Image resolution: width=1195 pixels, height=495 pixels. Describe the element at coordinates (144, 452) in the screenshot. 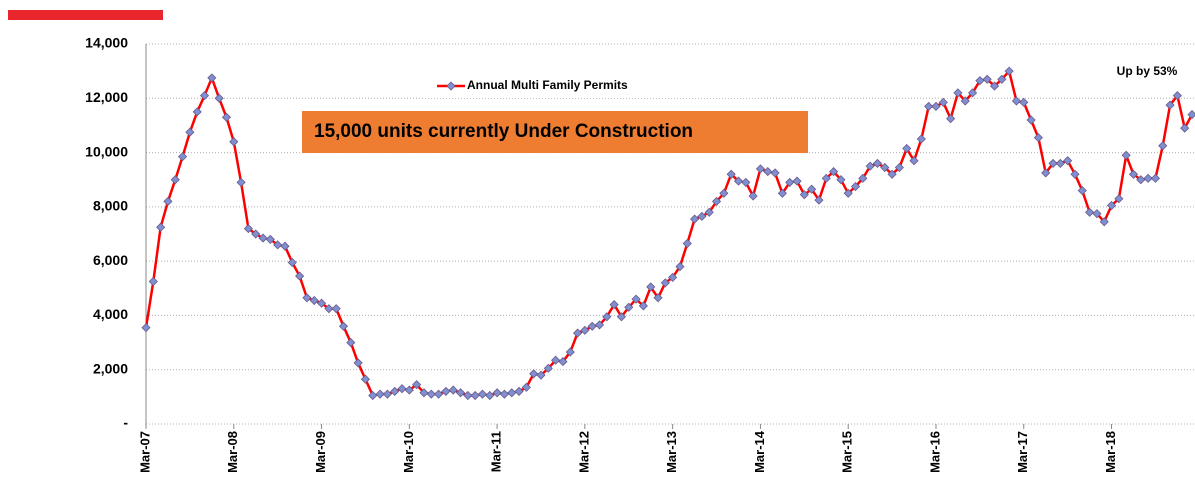

I see `x-tick-label: Mar-07` at that location.